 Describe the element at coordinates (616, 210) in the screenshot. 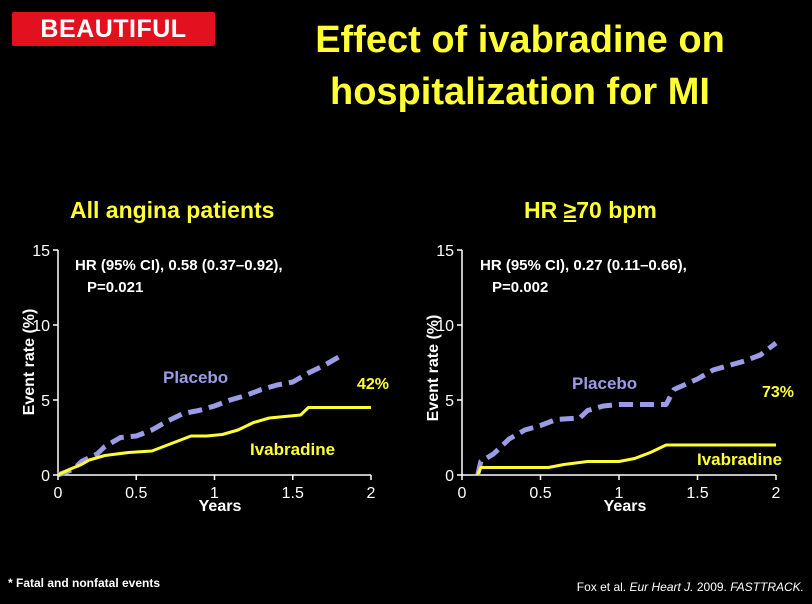

I see `title-suffix: 70 bpm` at that location.